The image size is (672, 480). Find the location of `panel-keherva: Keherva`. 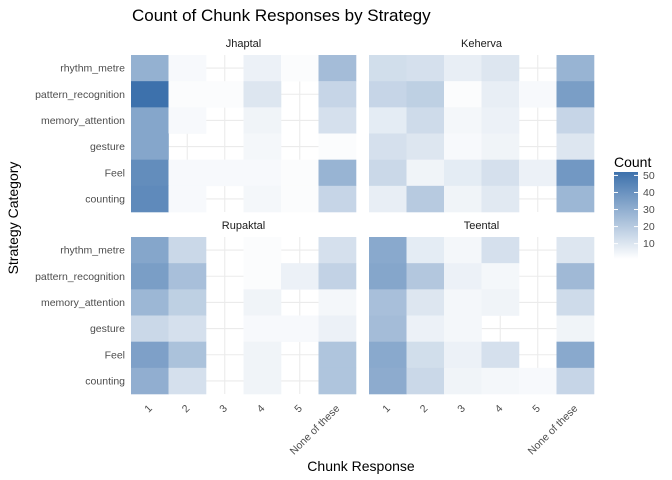

panel-keherva: Keherva is located at coordinates (482, 125).